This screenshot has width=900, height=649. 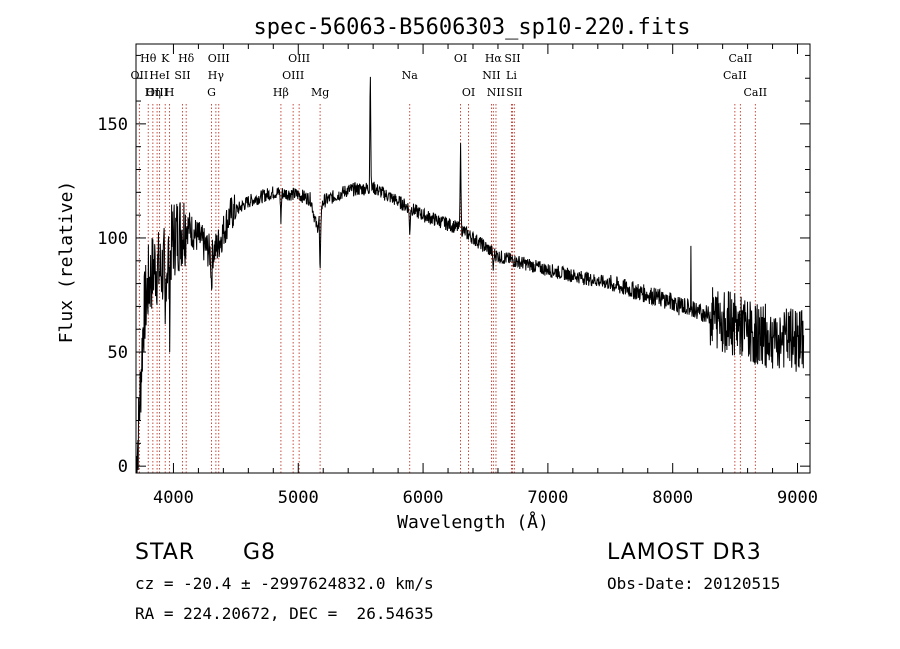 What do you see at coordinates (471, 27) in the screenshot?
I see `chart-title: spec-56063-B5606303_sp10-220.fits` at bounding box center [471, 27].